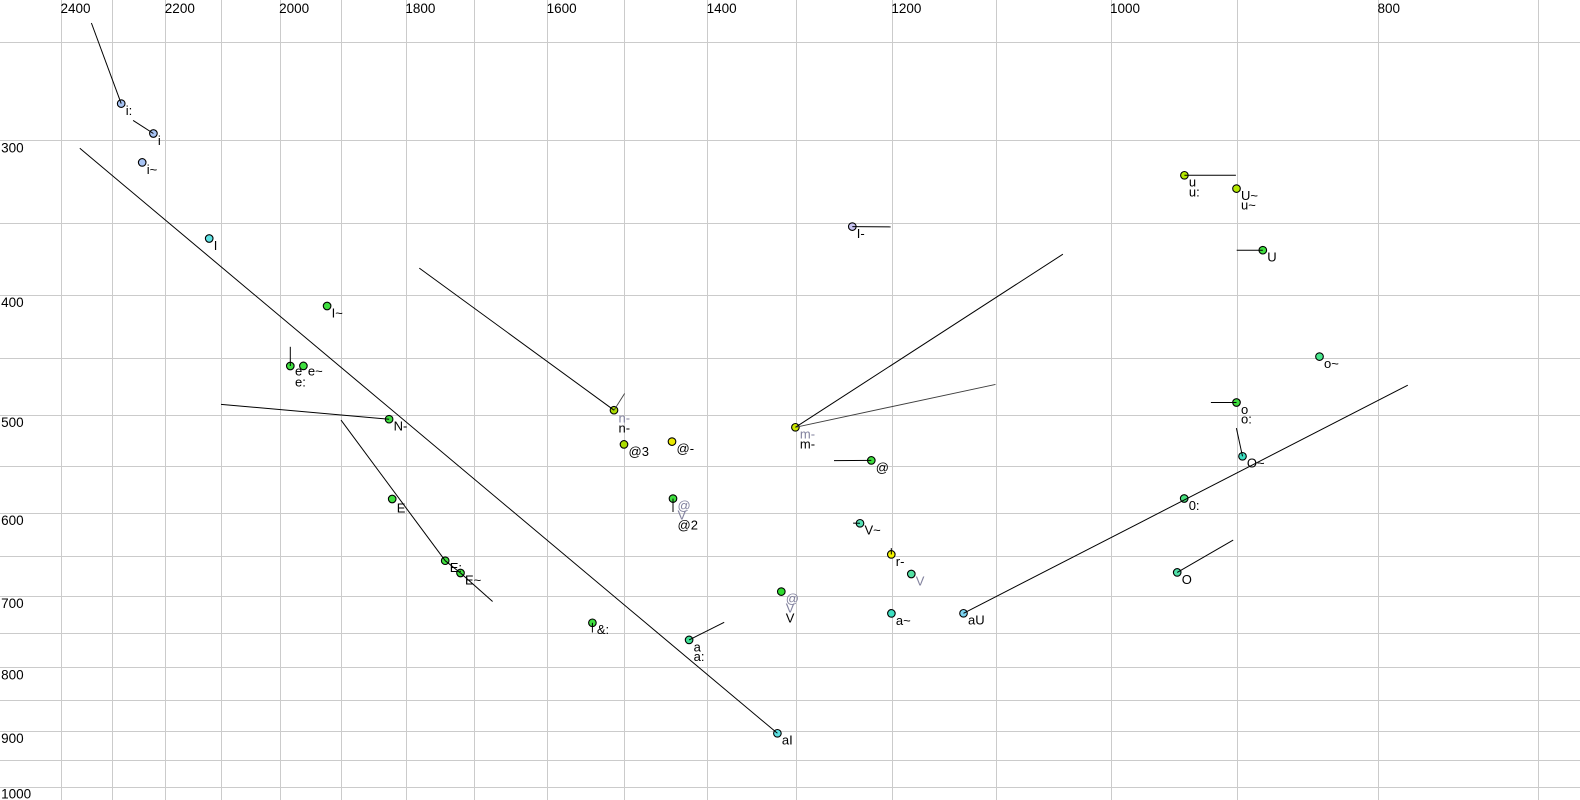 This screenshot has width=1580, height=800. What do you see at coordinates (401, 507) in the screenshot?
I see `svg-text: E` at bounding box center [401, 507].